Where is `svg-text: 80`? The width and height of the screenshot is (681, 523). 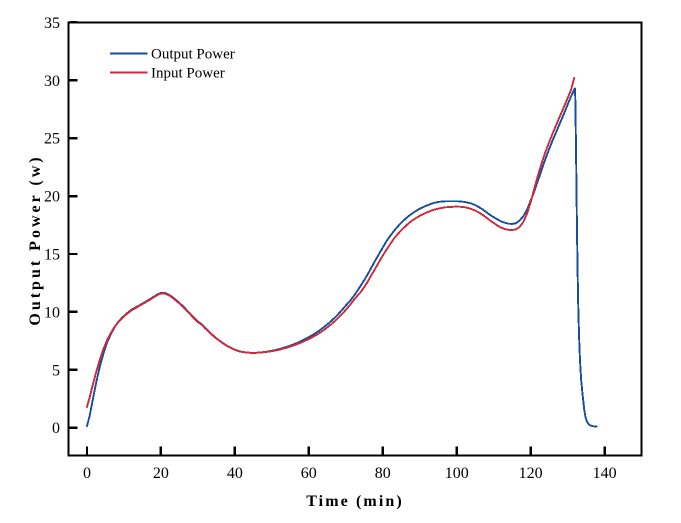
svg-text: 80 is located at coordinates (383, 473).